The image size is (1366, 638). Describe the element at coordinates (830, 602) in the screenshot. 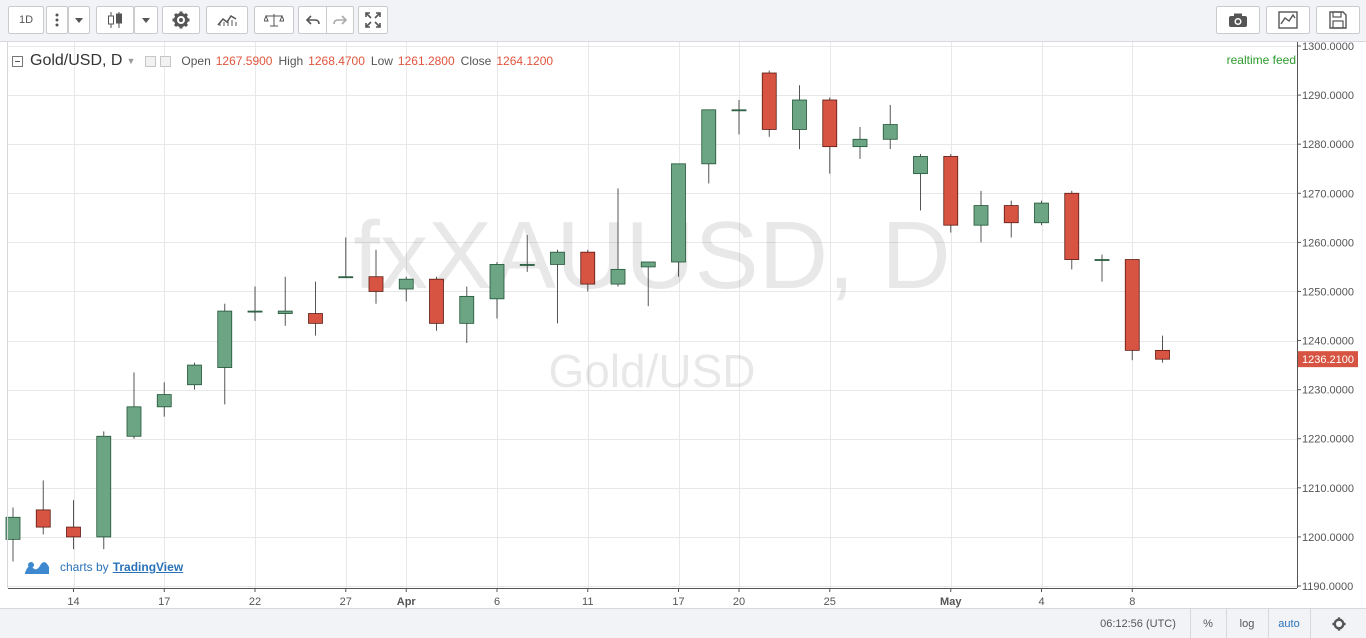

I see `time-tick-label: 25` at that location.